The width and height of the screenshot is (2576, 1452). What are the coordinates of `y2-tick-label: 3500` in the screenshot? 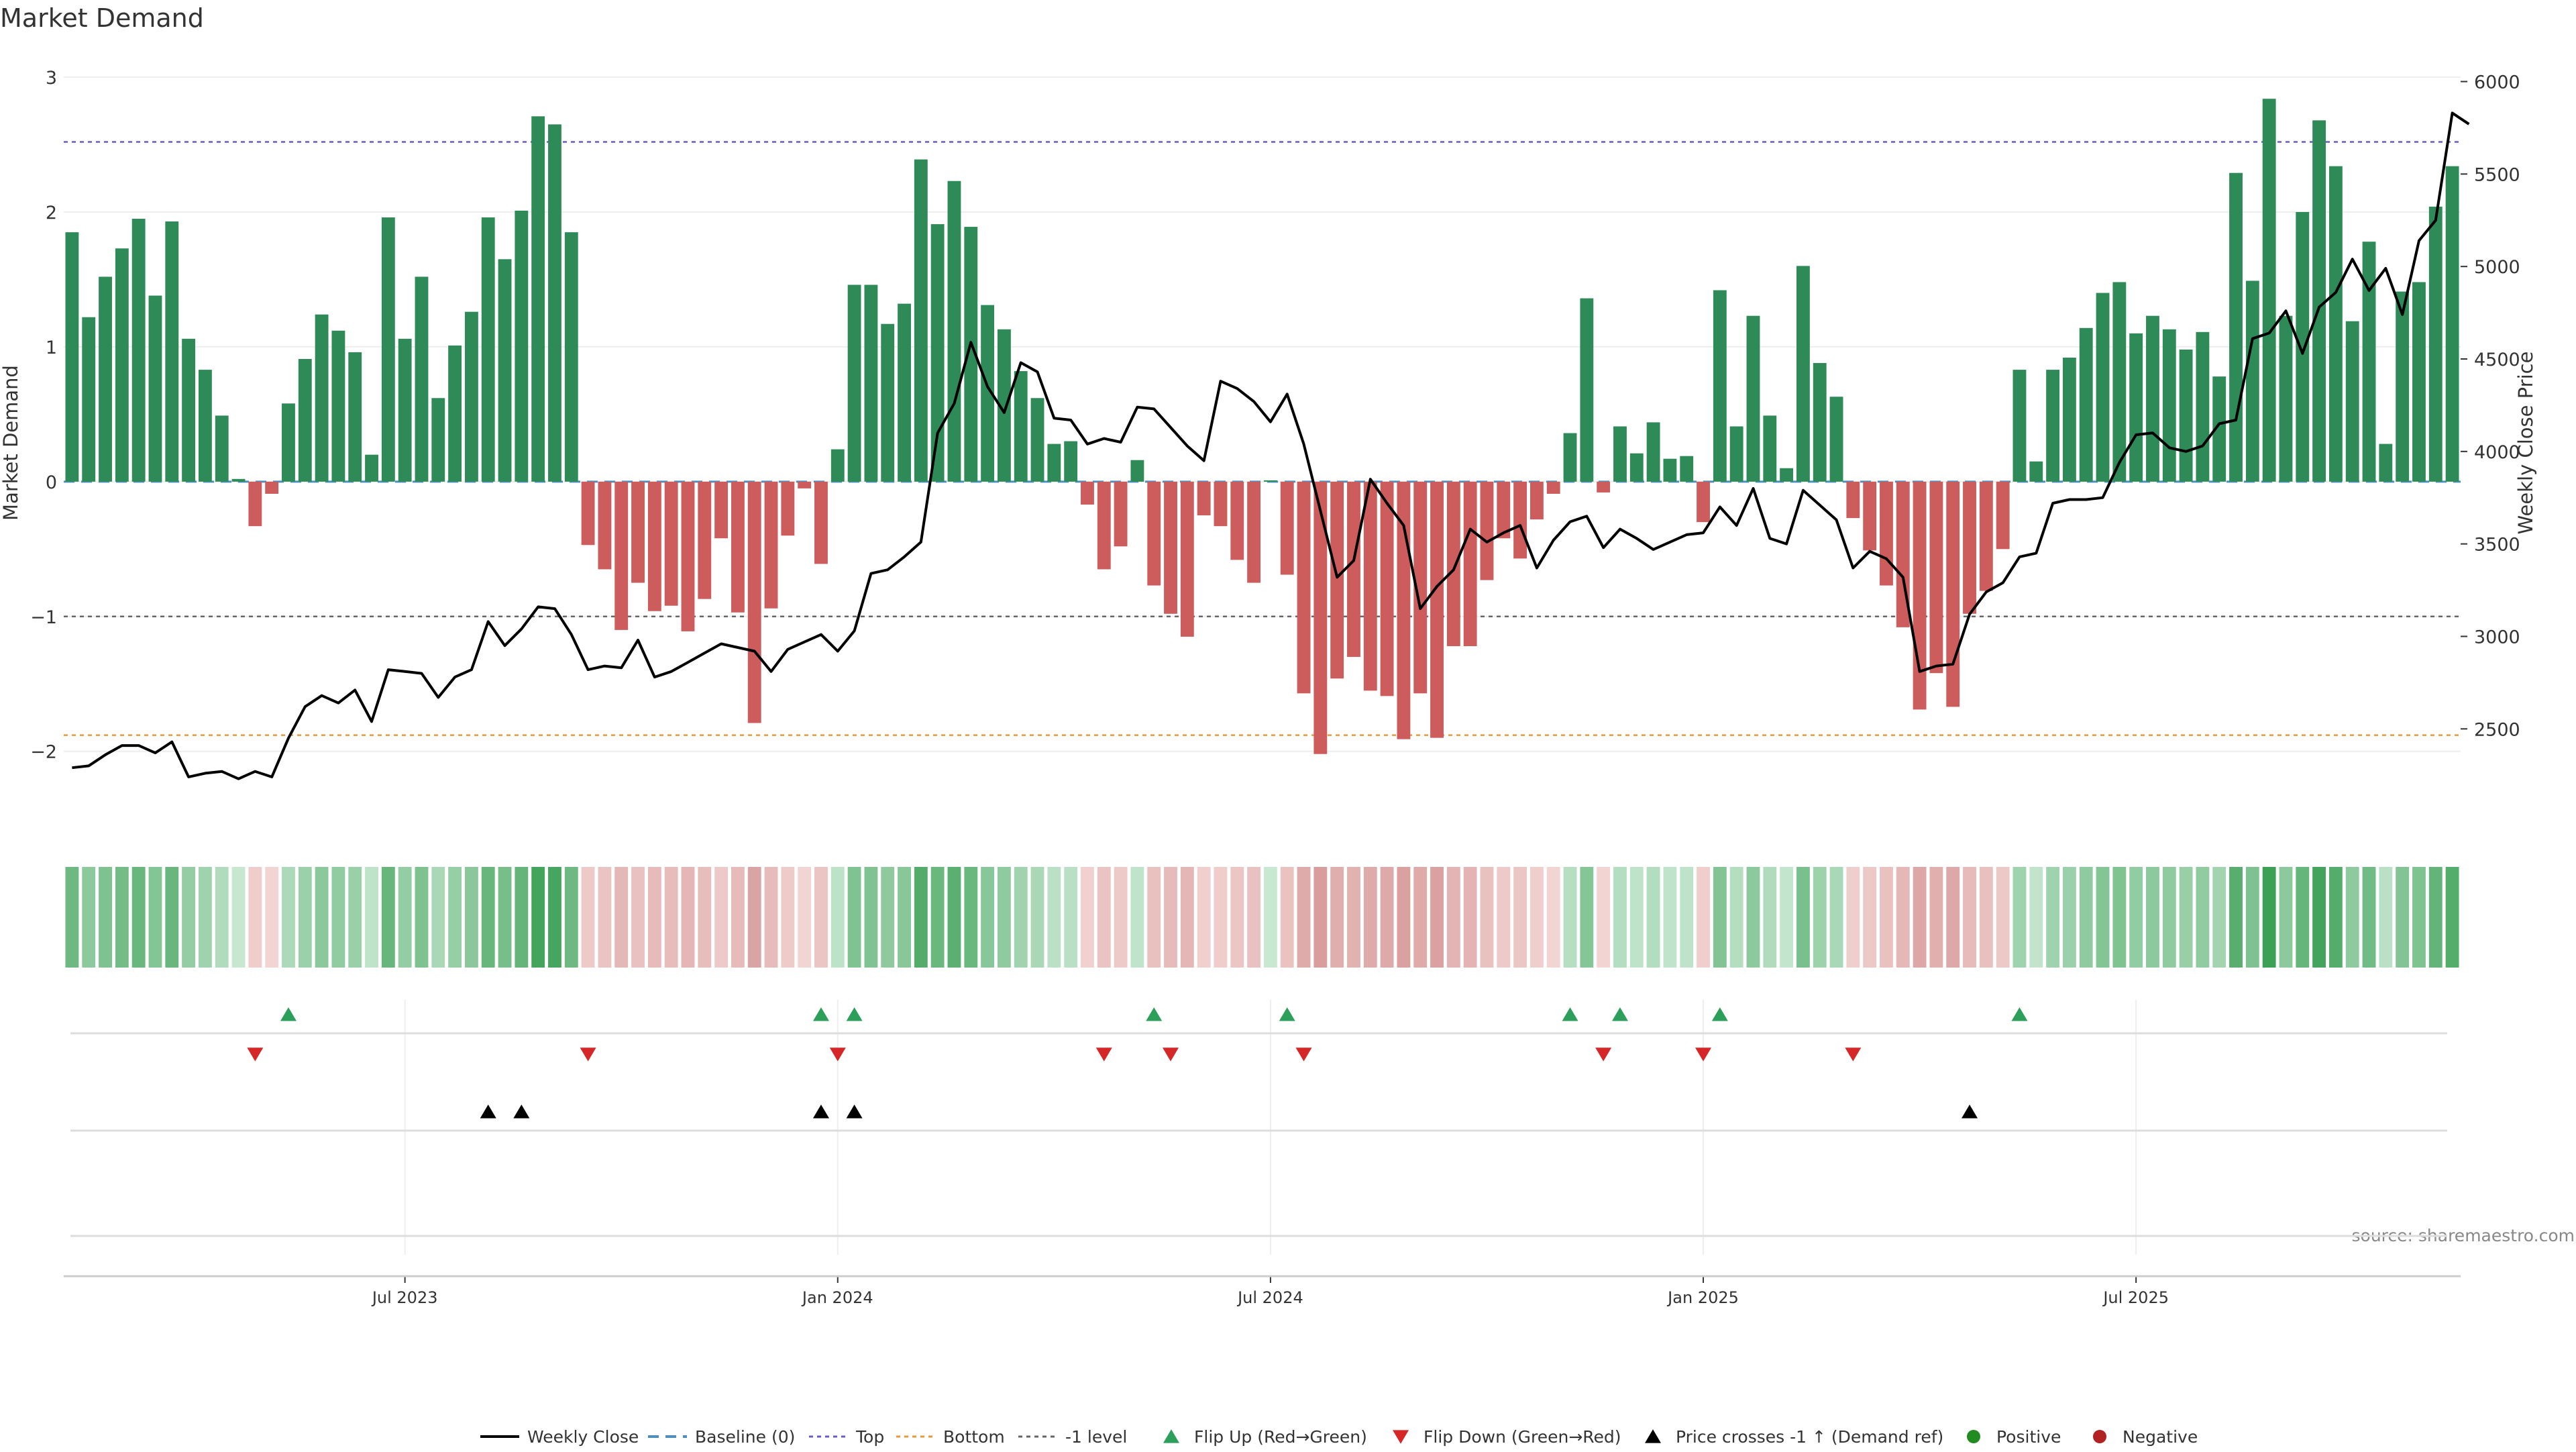 It's located at (2497, 546).